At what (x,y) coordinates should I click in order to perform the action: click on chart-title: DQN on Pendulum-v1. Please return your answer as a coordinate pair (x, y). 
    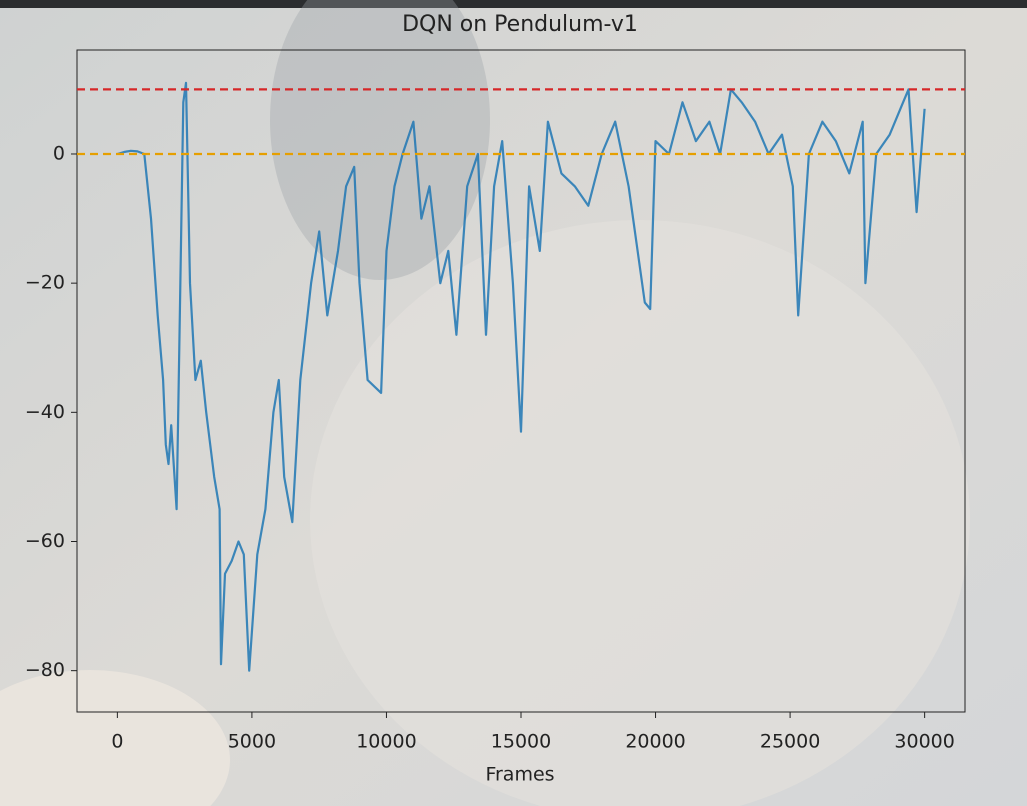
    Looking at the image, I should click on (520, 24).